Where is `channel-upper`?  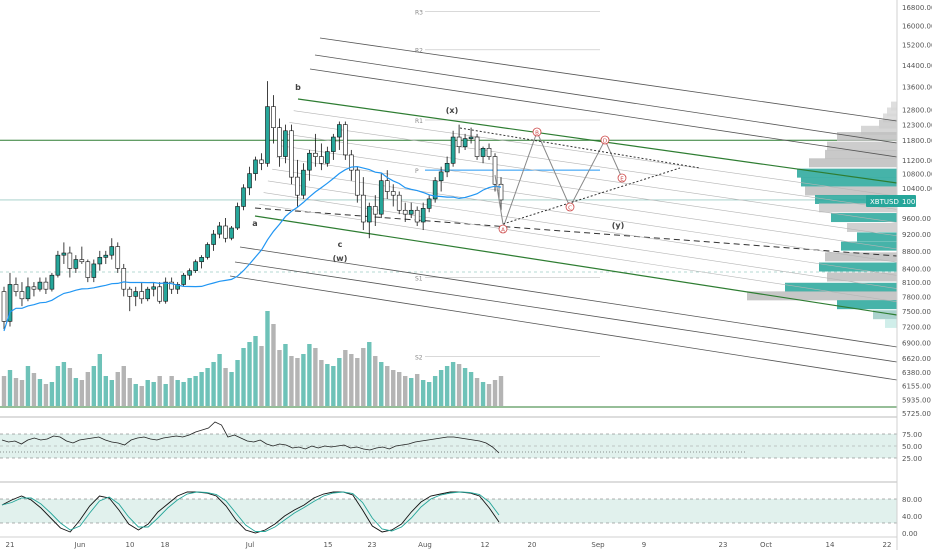 channel-upper is located at coordinates (597, 141).